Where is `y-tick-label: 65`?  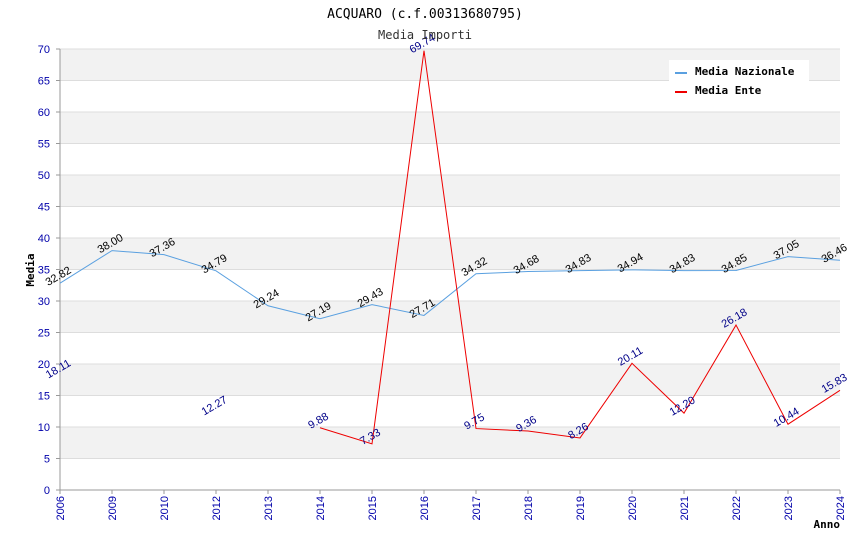
y-tick-label: 65 is located at coordinates (44, 82).